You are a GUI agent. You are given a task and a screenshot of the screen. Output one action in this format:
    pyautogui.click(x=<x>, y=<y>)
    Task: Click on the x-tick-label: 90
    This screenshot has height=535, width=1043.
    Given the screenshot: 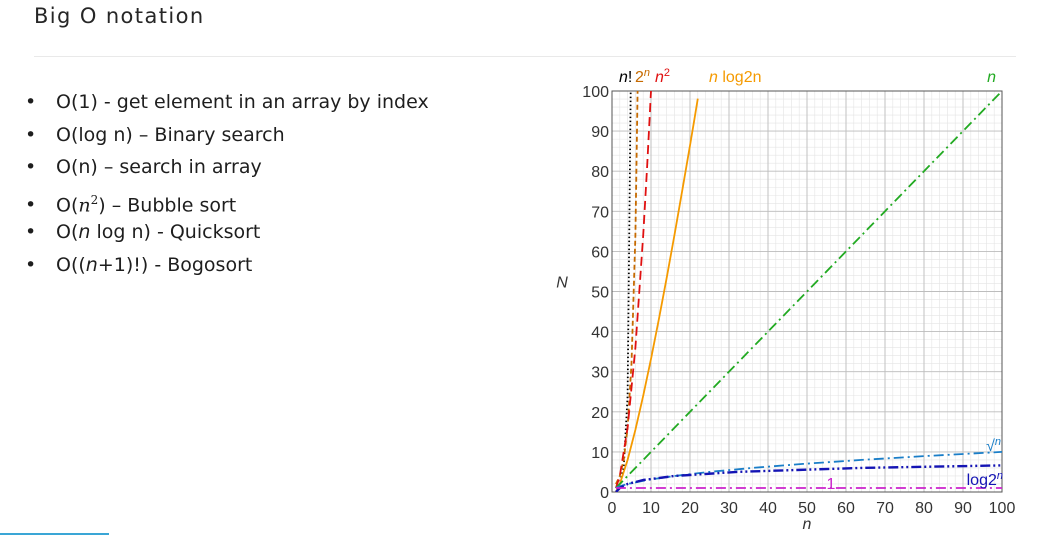 What is the action you would take?
    pyautogui.click(x=963, y=508)
    